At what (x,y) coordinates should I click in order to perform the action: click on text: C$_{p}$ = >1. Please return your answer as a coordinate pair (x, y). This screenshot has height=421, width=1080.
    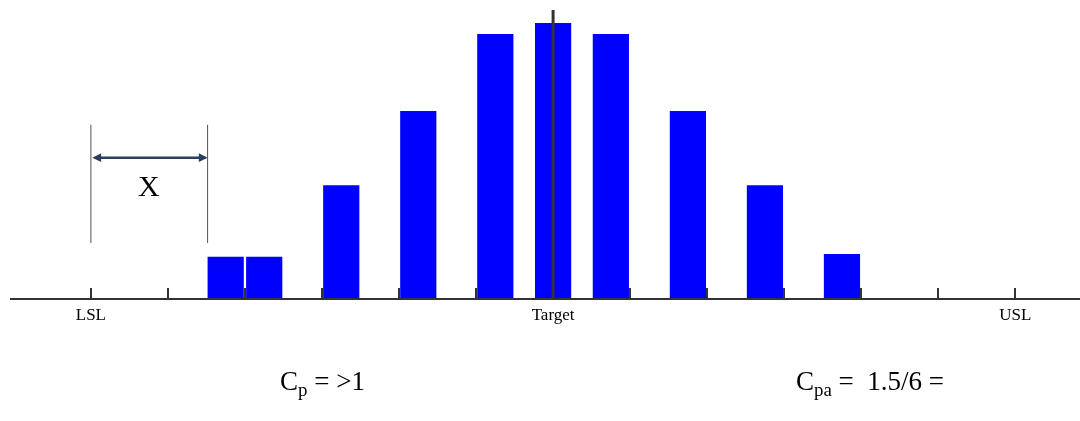
    Looking at the image, I should click on (322, 383).